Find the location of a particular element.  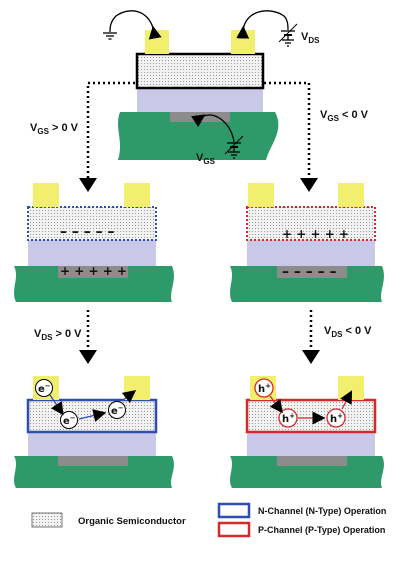

electron-middle: e− is located at coordinates (69, 420).